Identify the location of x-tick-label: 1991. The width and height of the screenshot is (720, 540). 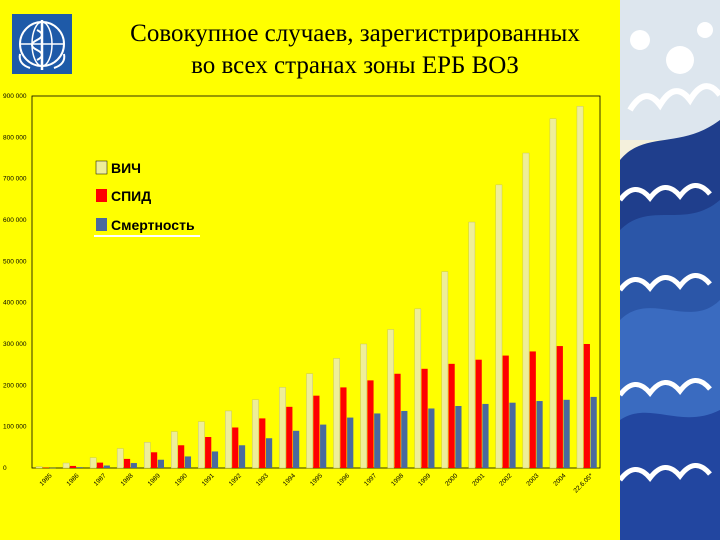
(208, 479).